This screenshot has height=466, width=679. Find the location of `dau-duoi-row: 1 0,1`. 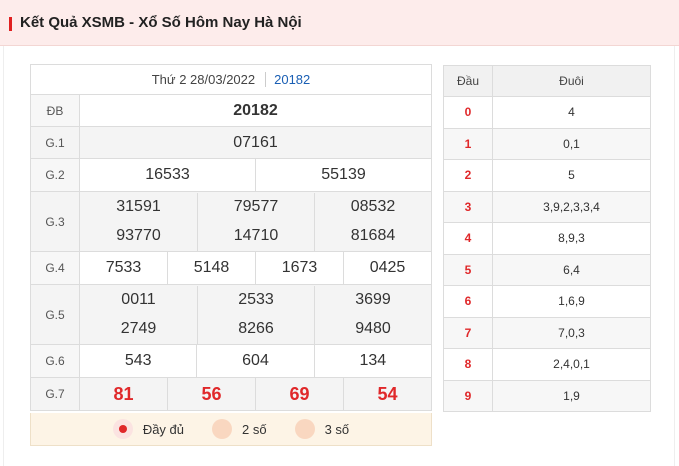

dau-duoi-row: 1 0,1 is located at coordinates (547, 143).